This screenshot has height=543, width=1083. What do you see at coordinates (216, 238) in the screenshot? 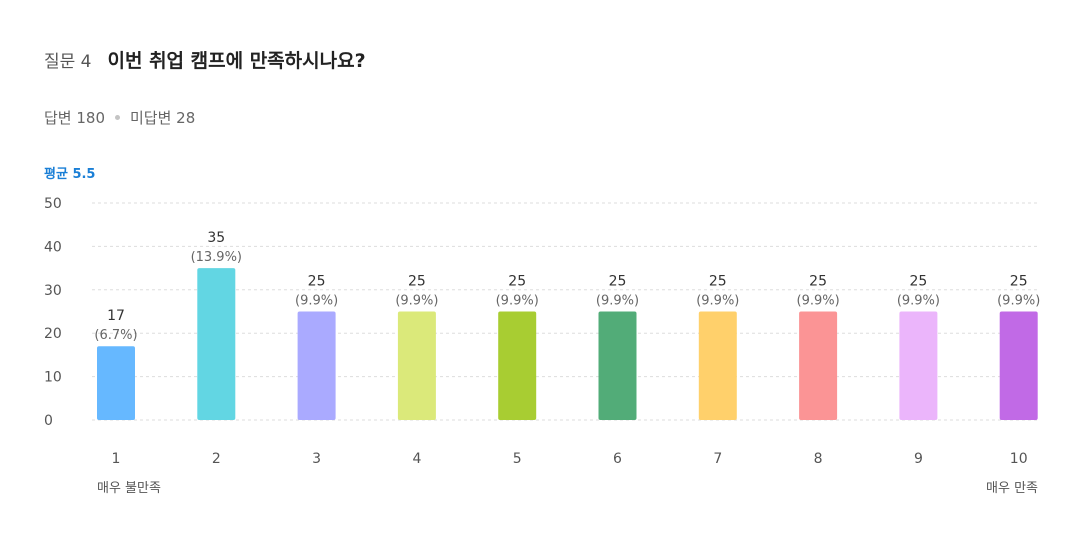
I see `bar-value-label: 35` at bounding box center [216, 238].